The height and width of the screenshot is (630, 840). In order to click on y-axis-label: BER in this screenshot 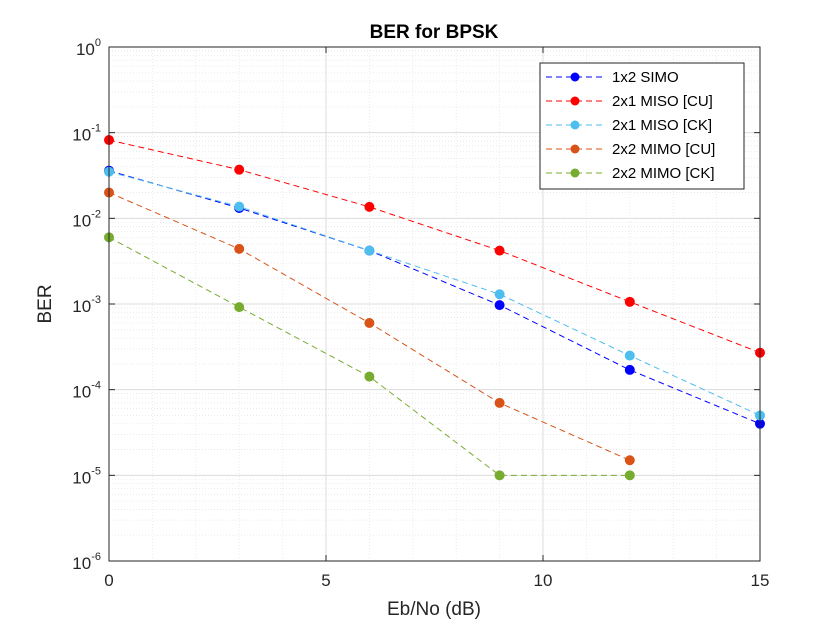, I will do `click(45, 303)`.